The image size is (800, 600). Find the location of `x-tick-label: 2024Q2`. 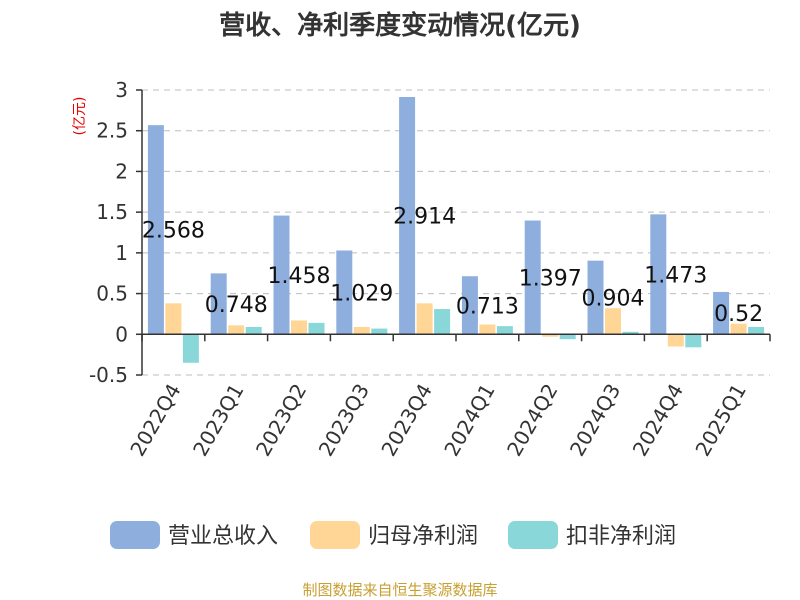

x-tick-label: 2024Q2 is located at coordinates (532, 420).